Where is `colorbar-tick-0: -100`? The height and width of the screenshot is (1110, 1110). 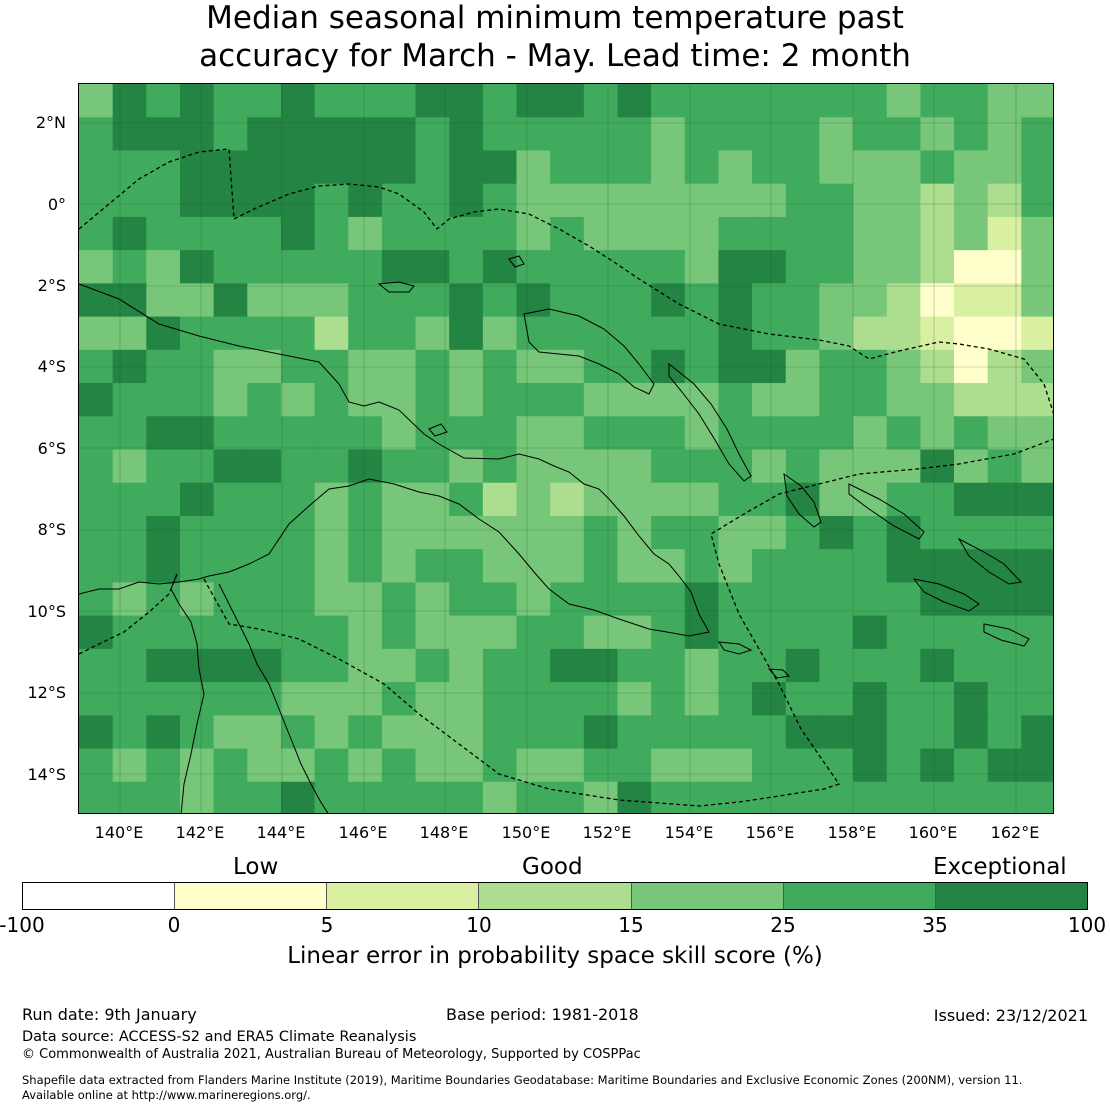
colorbar-tick-0: -100 is located at coordinates (22, 925).